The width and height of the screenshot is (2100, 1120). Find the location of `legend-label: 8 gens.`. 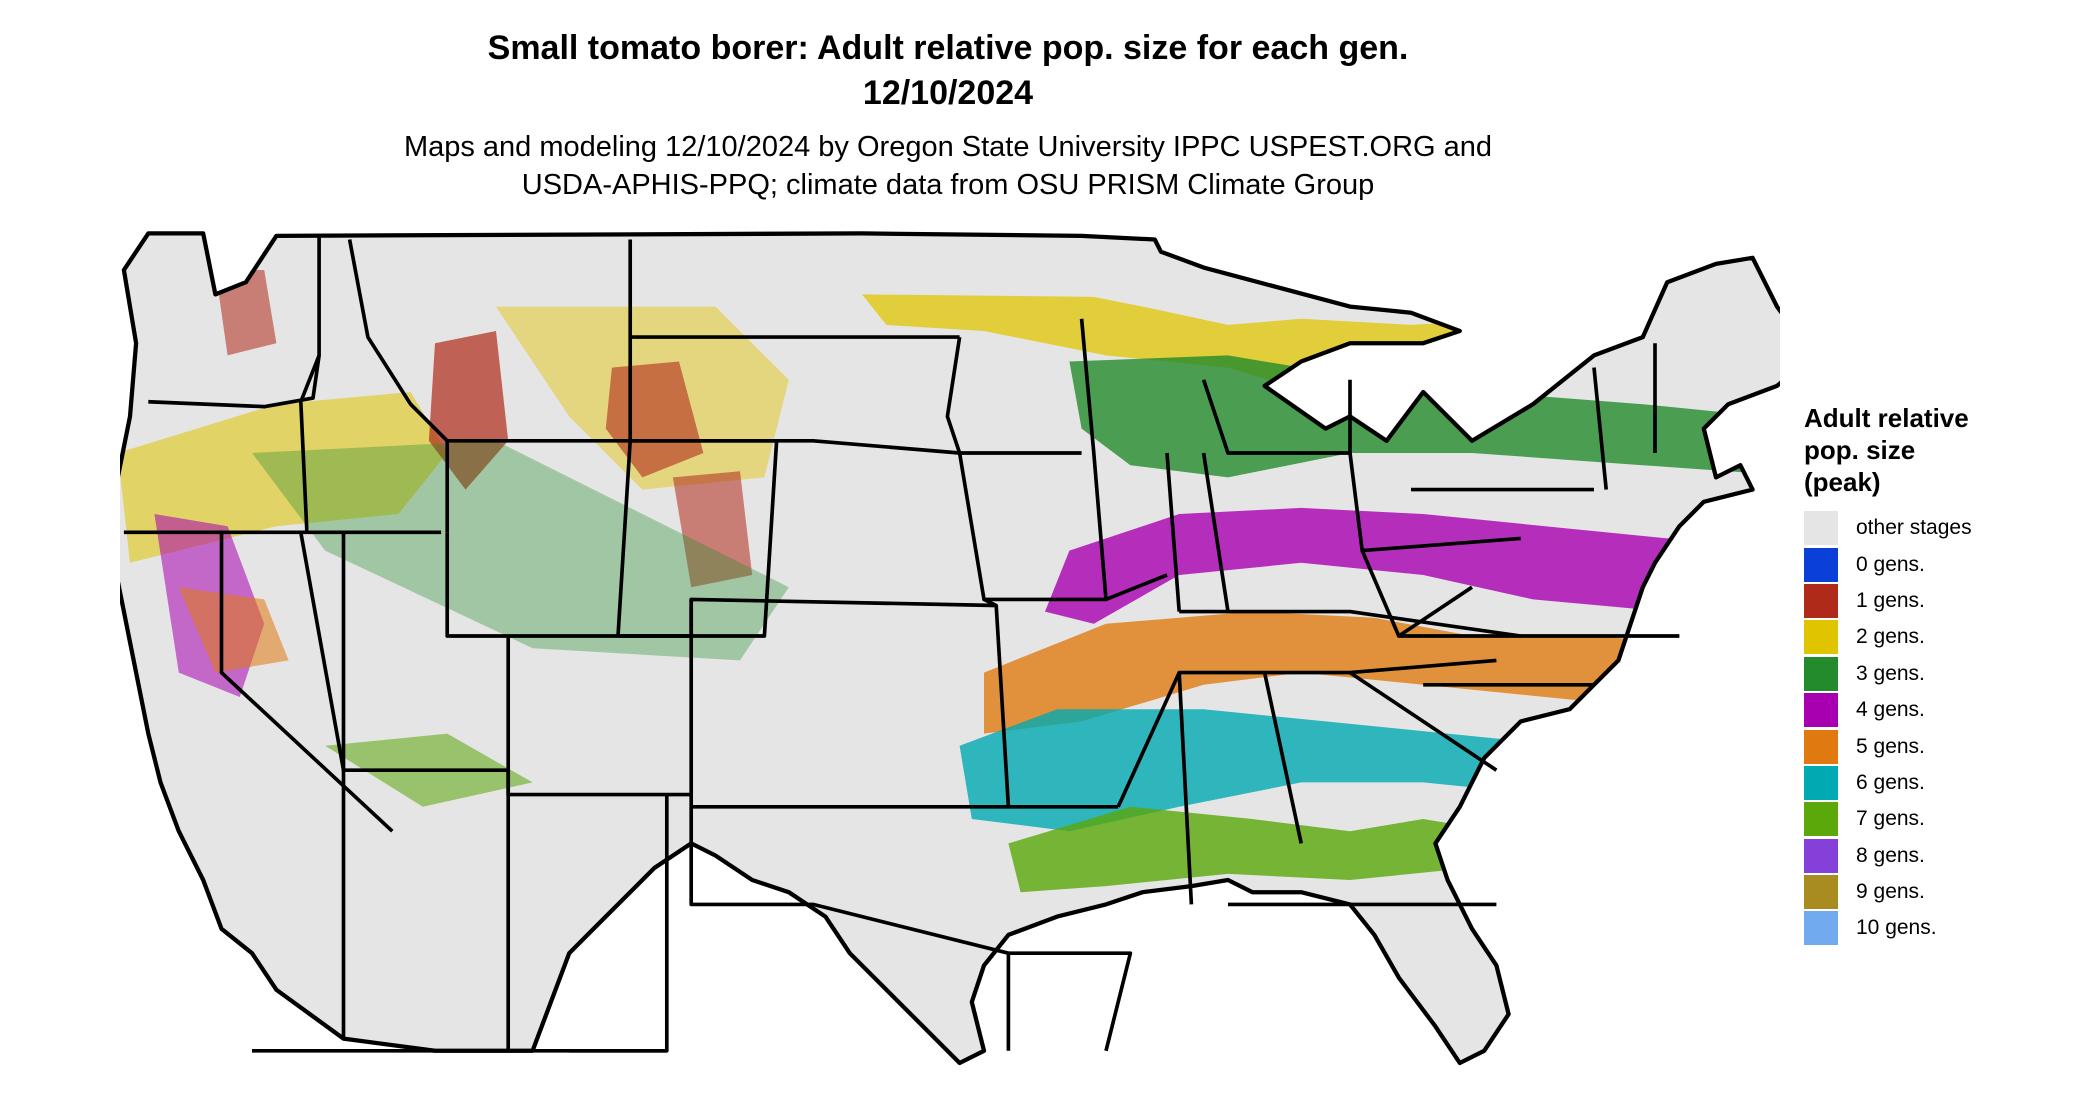

legend-label: 8 gens. is located at coordinates (1890, 855).